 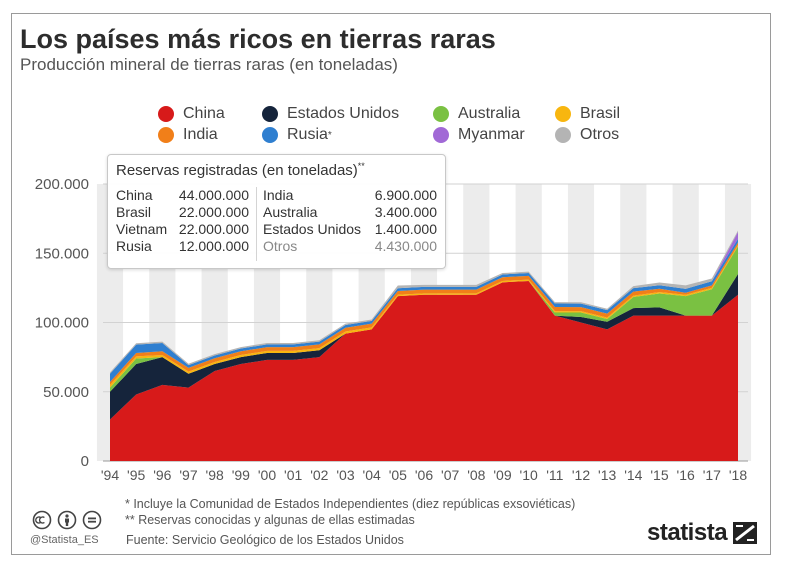 I want to click on y-tick-label: 150.000, so click(x=62, y=253).